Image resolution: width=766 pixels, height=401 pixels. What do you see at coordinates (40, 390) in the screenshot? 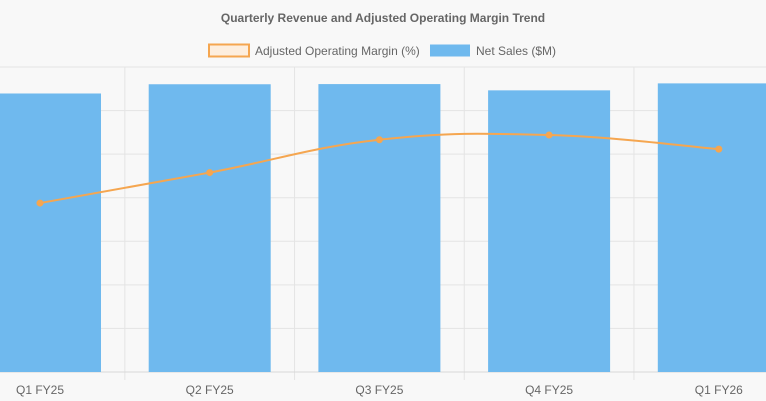
I see `x-tick-label: Q1 FY25` at bounding box center [40, 390].